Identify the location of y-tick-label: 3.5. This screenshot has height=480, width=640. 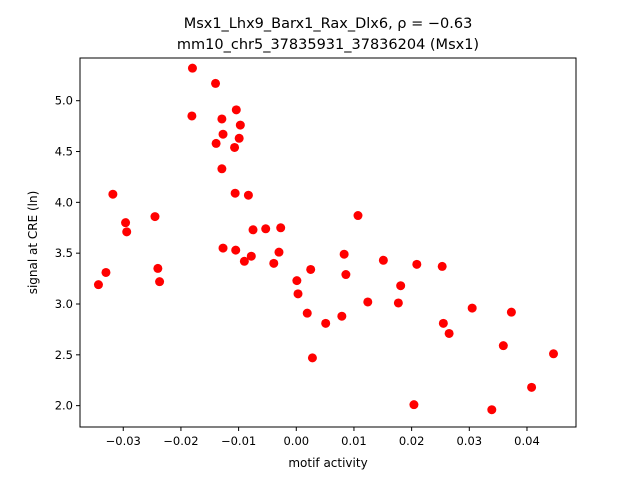
(64, 253).